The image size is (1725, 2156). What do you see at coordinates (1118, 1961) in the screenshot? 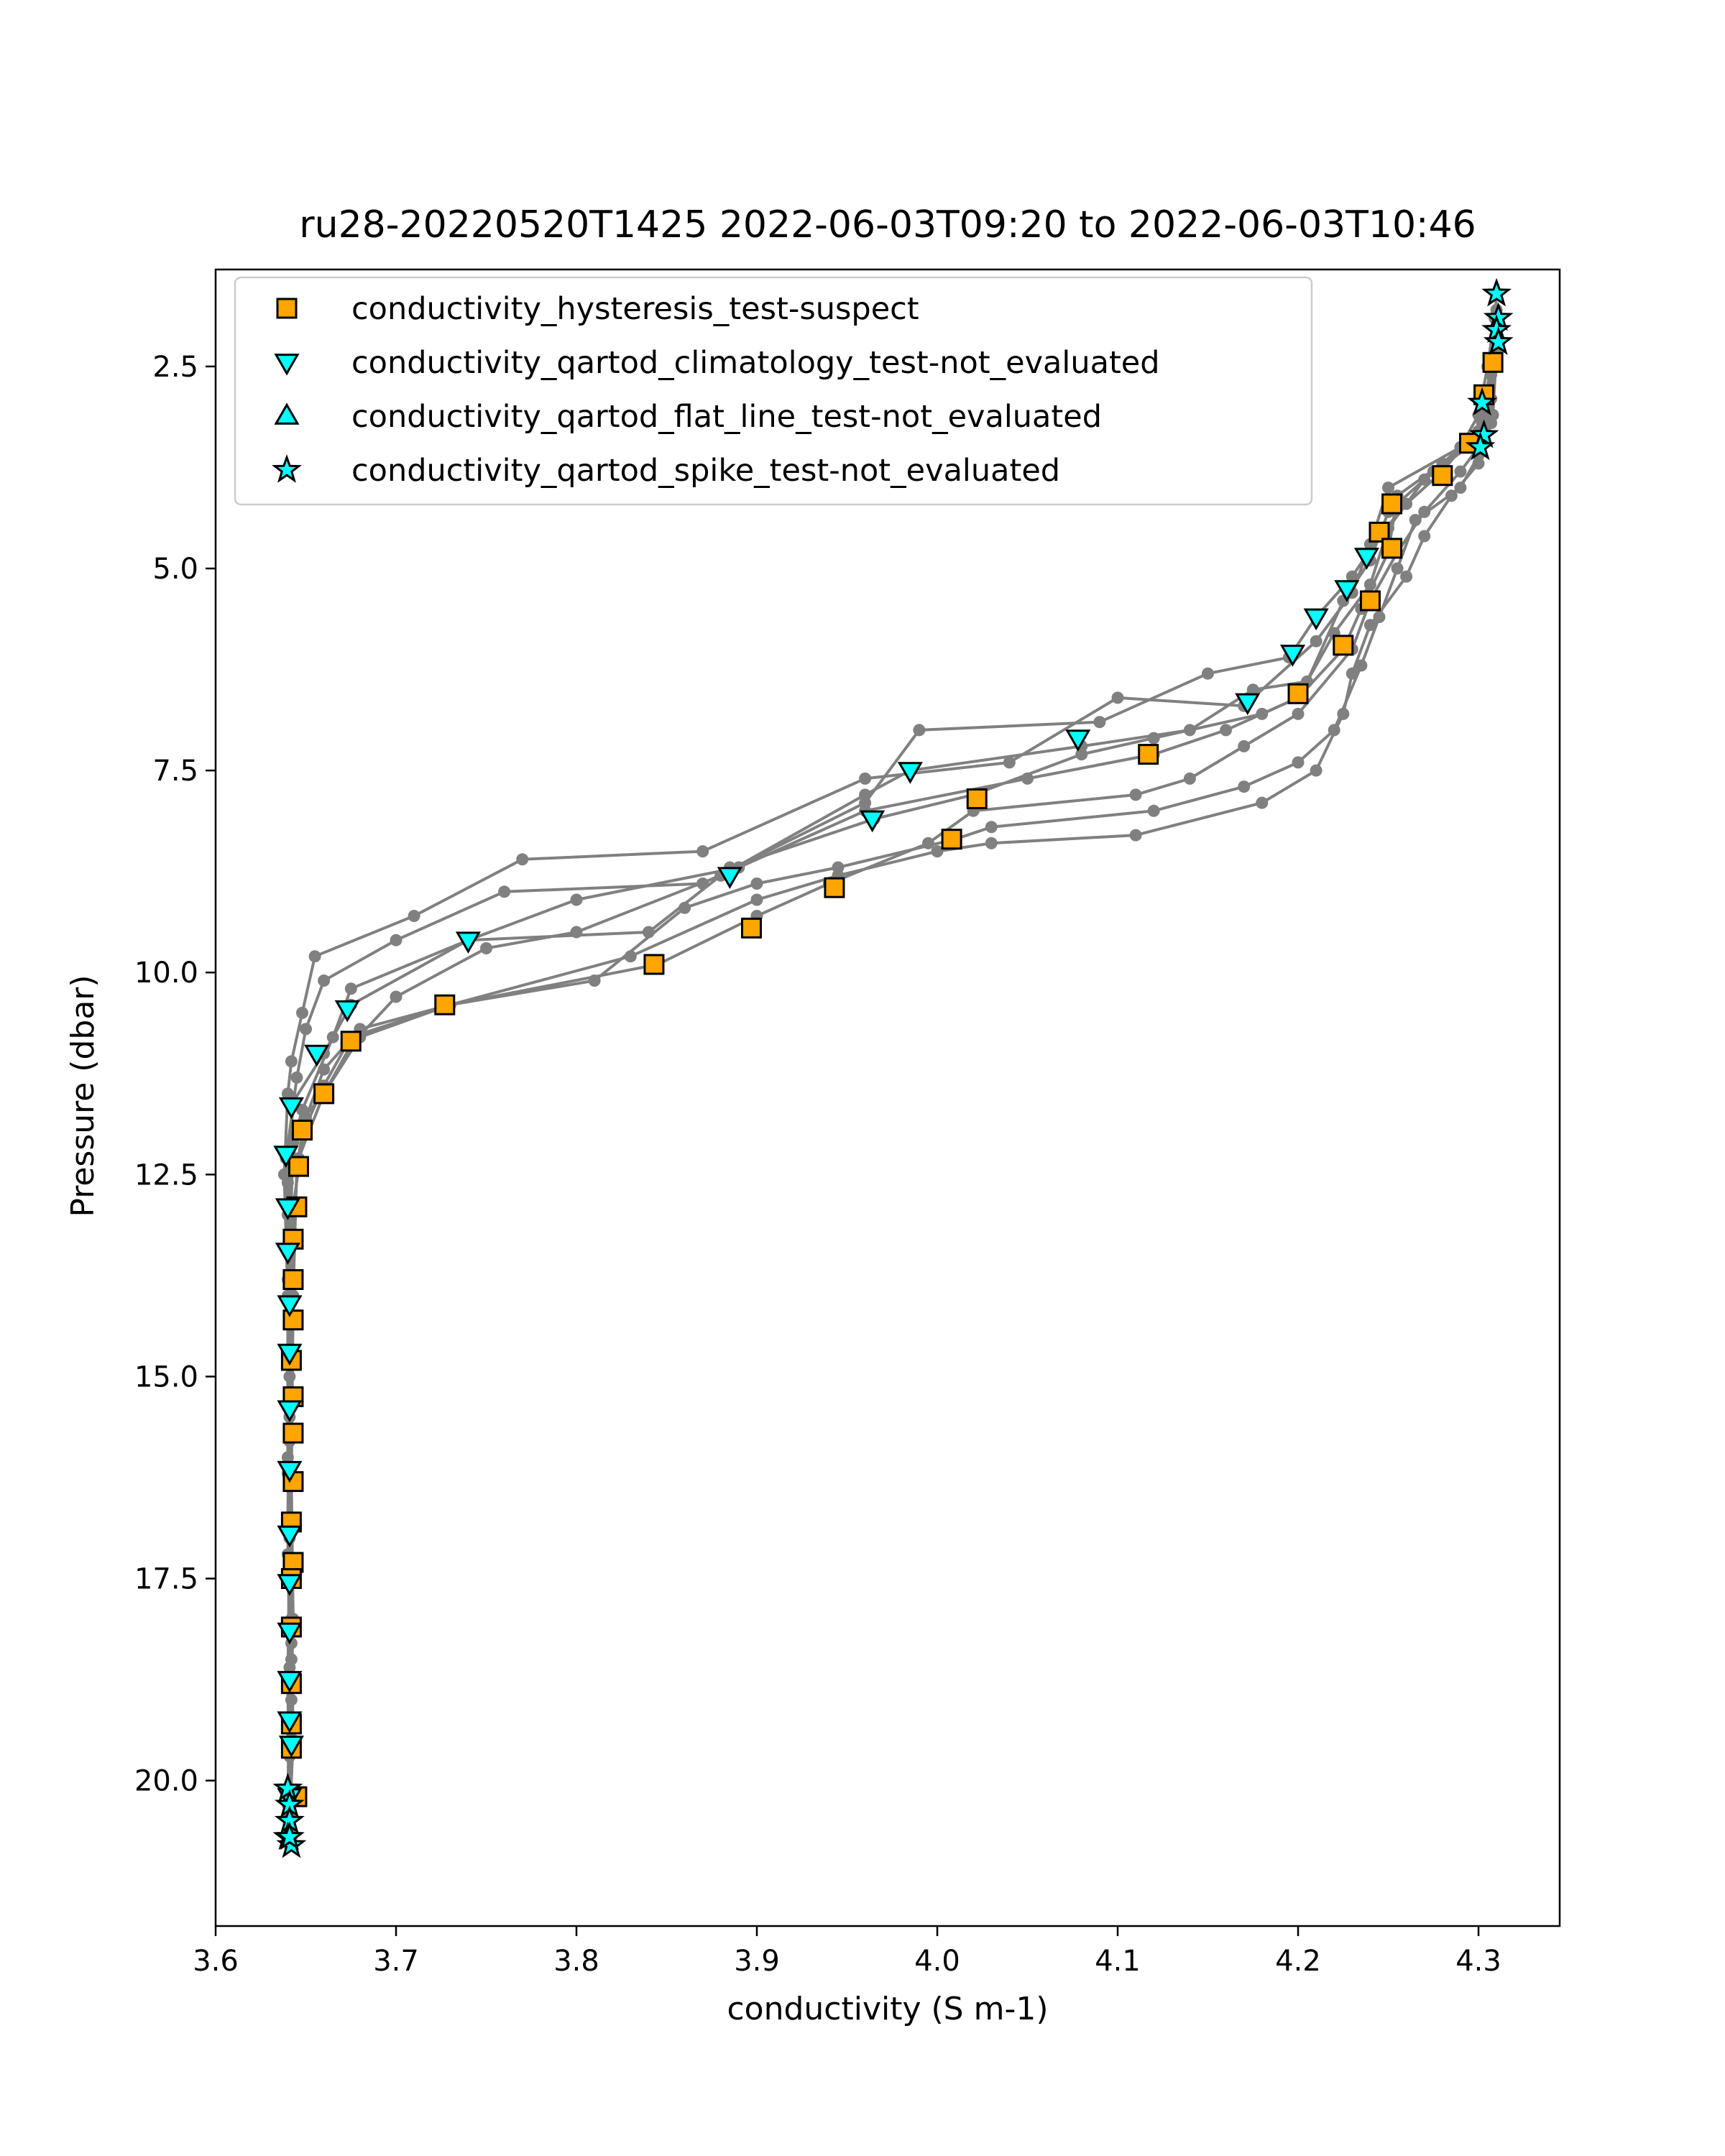
I see `x-tick-label: 4.1` at bounding box center [1118, 1961].